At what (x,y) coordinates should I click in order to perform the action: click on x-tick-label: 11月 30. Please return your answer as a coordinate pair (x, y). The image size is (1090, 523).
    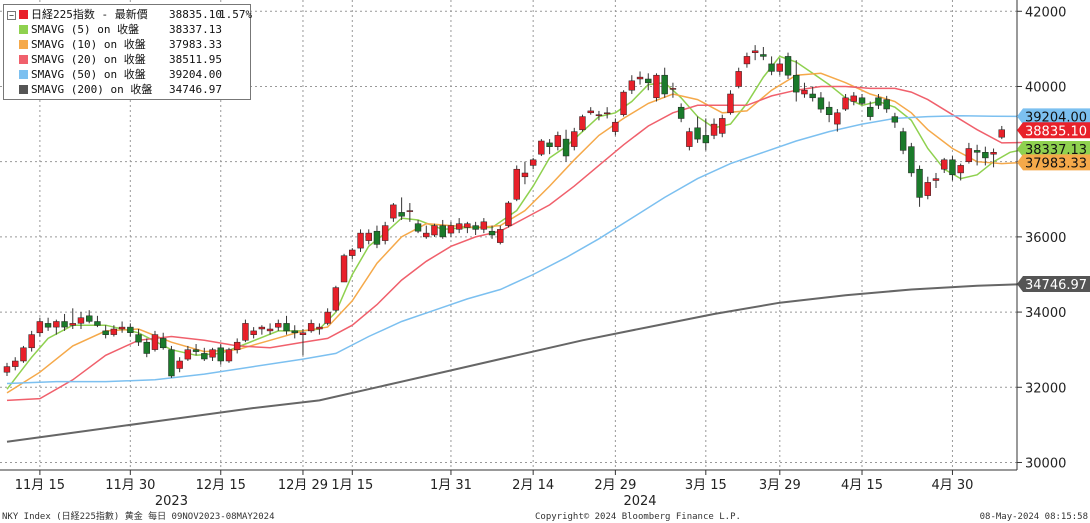
    Looking at the image, I should click on (130, 485).